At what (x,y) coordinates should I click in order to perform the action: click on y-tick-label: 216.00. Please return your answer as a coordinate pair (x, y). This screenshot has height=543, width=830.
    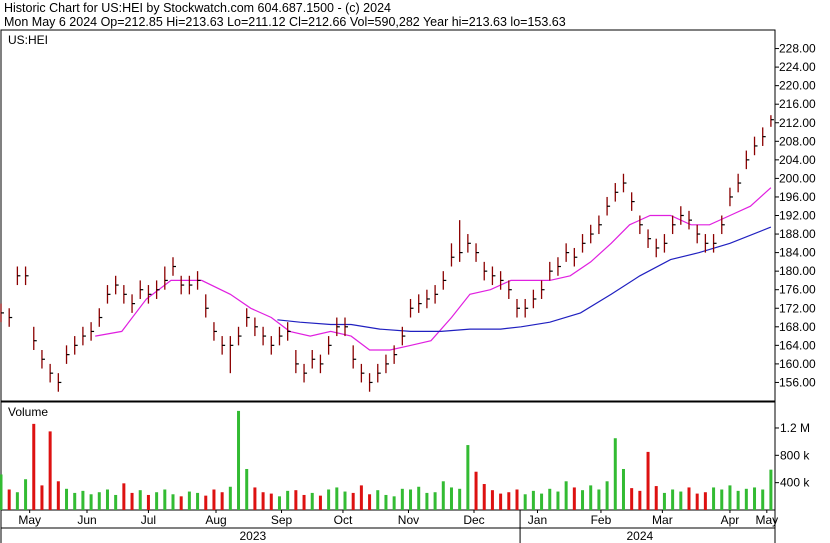
    Looking at the image, I should click on (797, 104).